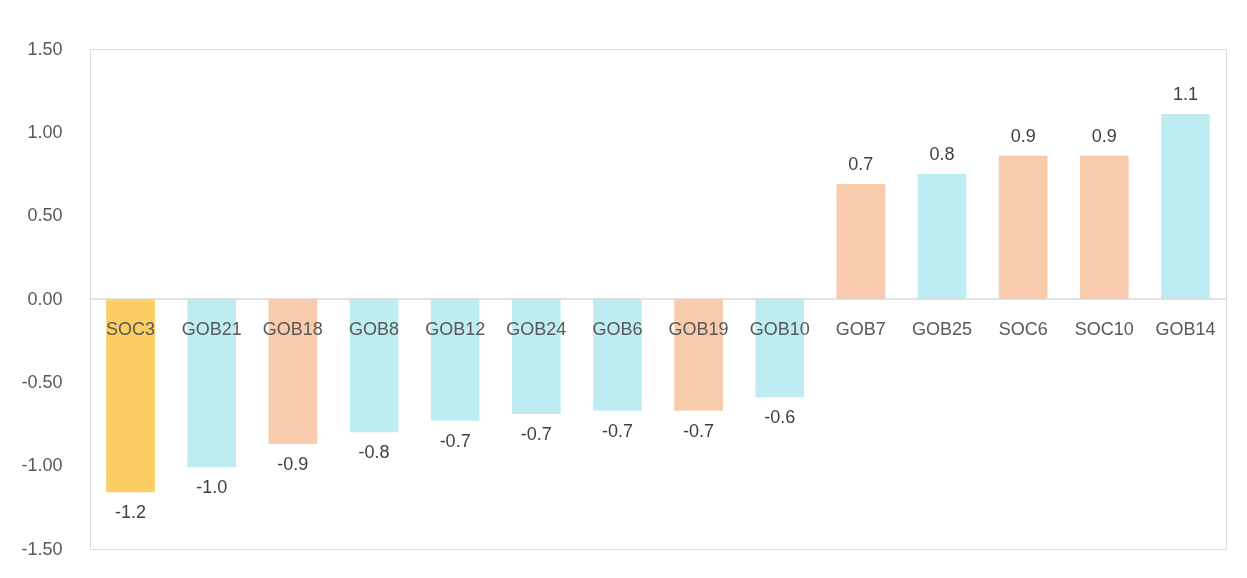 The height and width of the screenshot is (578, 1247). I want to click on y-tick-label: 0.50, so click(45, 215).